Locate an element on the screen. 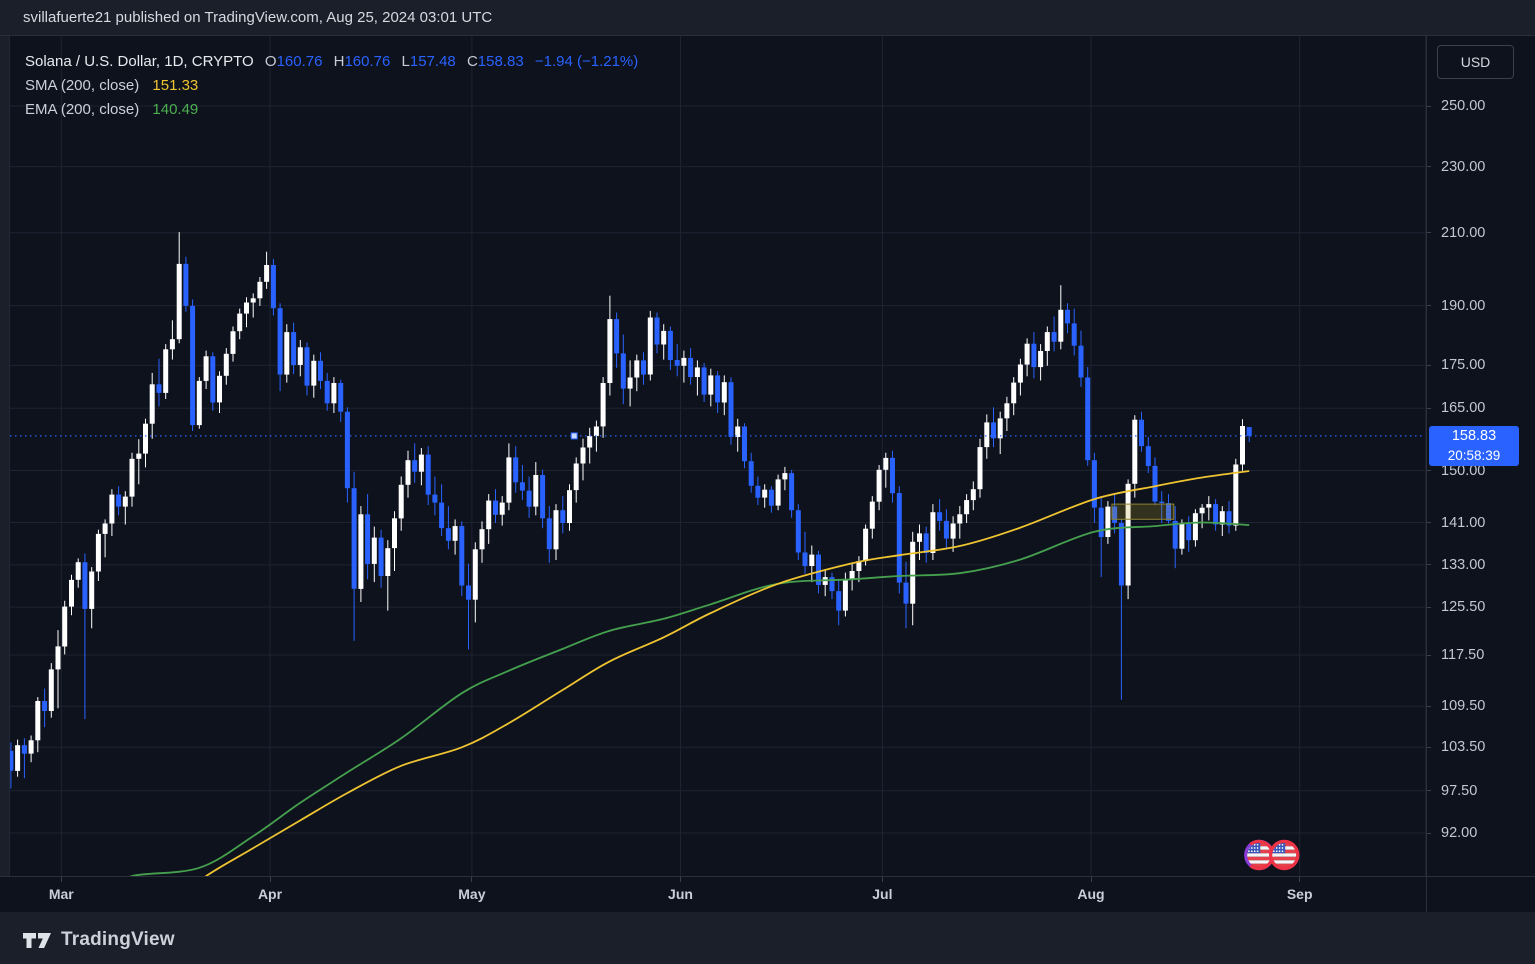  price-line-handle is located at coordinates (574, 436).